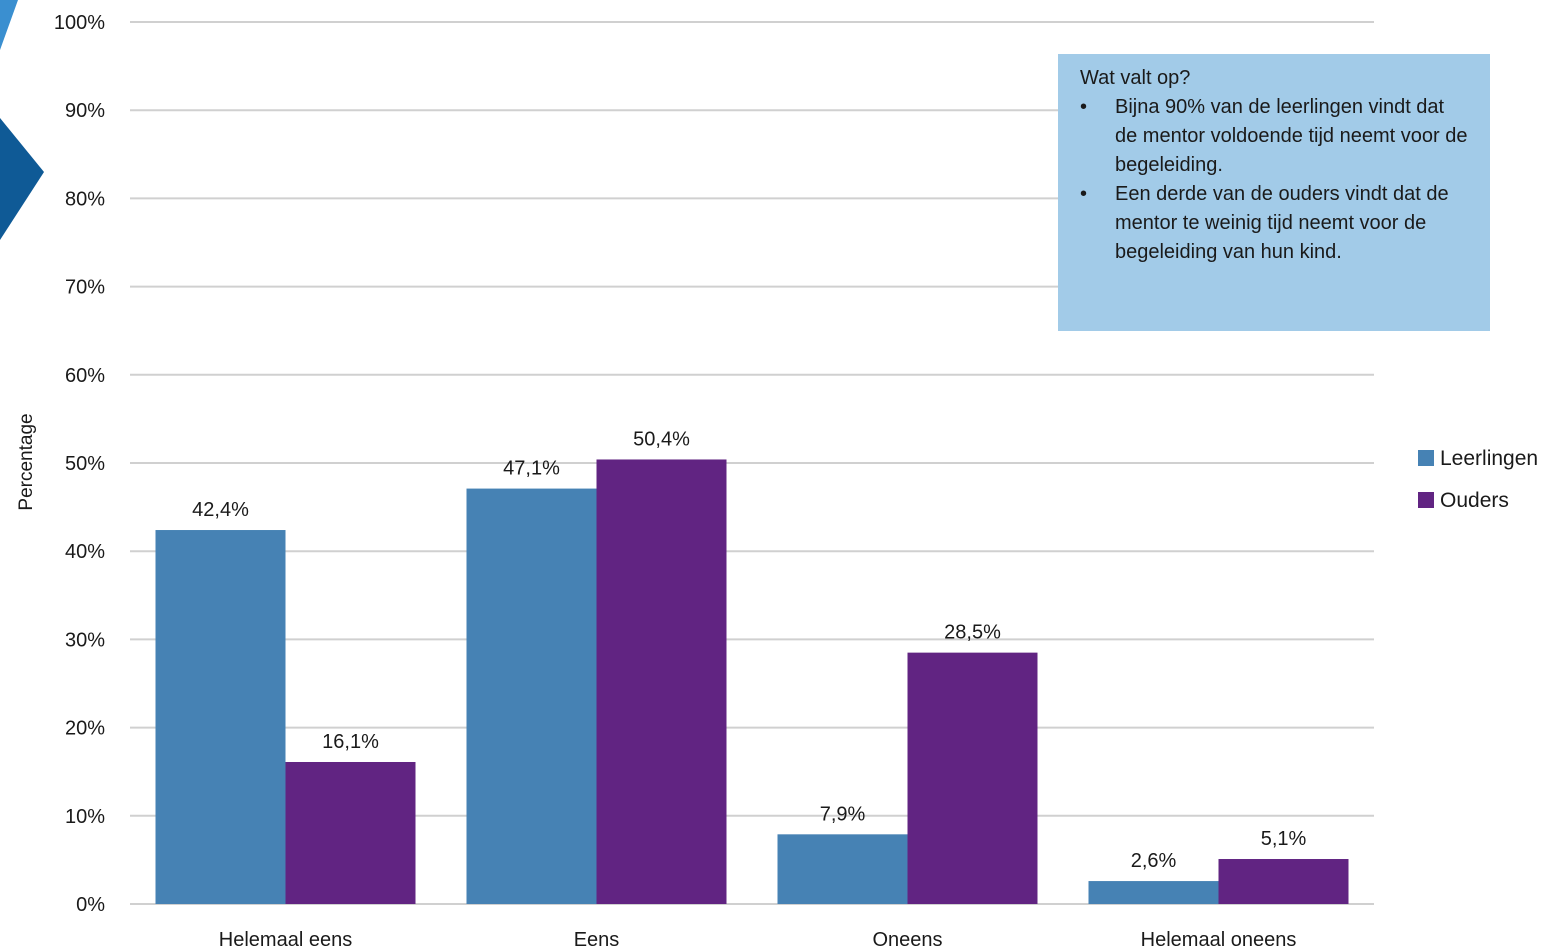  I want to click on data-label-leerlingen: 47,1%, so click(531, 469).